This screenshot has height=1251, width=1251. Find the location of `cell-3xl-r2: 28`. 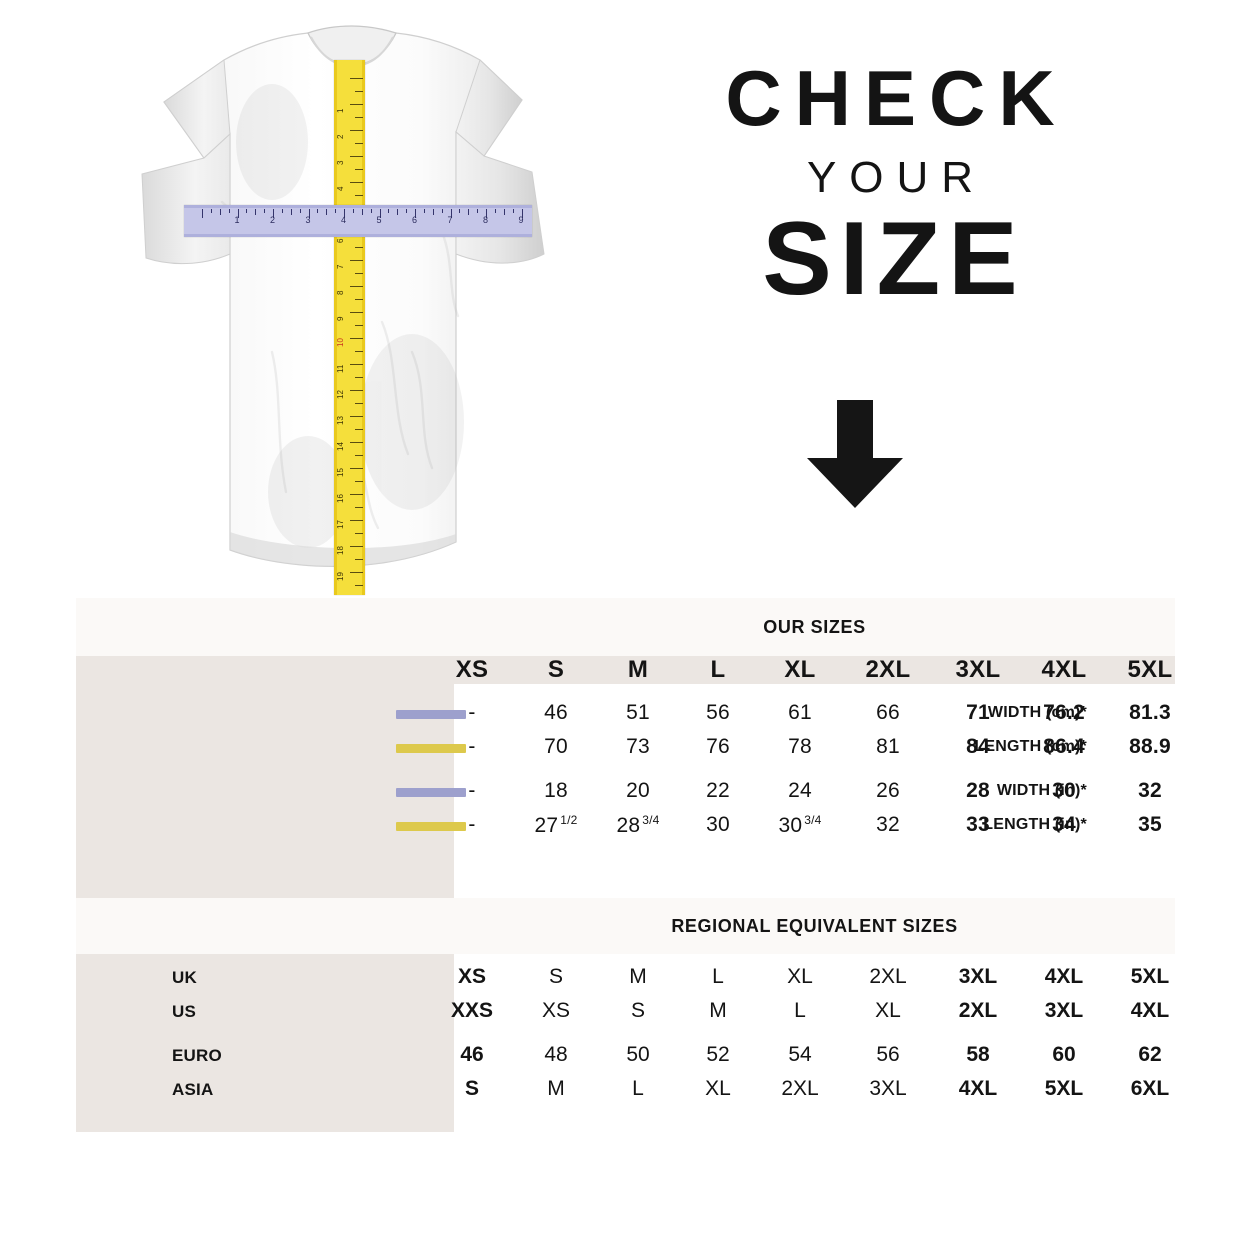

cell-3xl-r2: 28 is located at coordinates (978, 790).